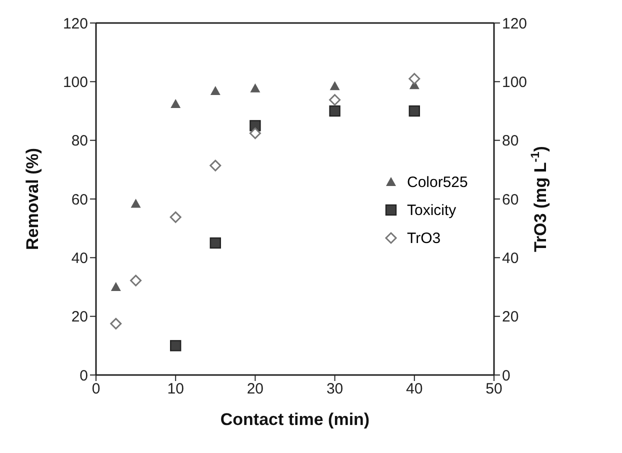  Describe the element at coordinates (335, 389) in the screenshot. I see `x-tick-label: 30` at that location.